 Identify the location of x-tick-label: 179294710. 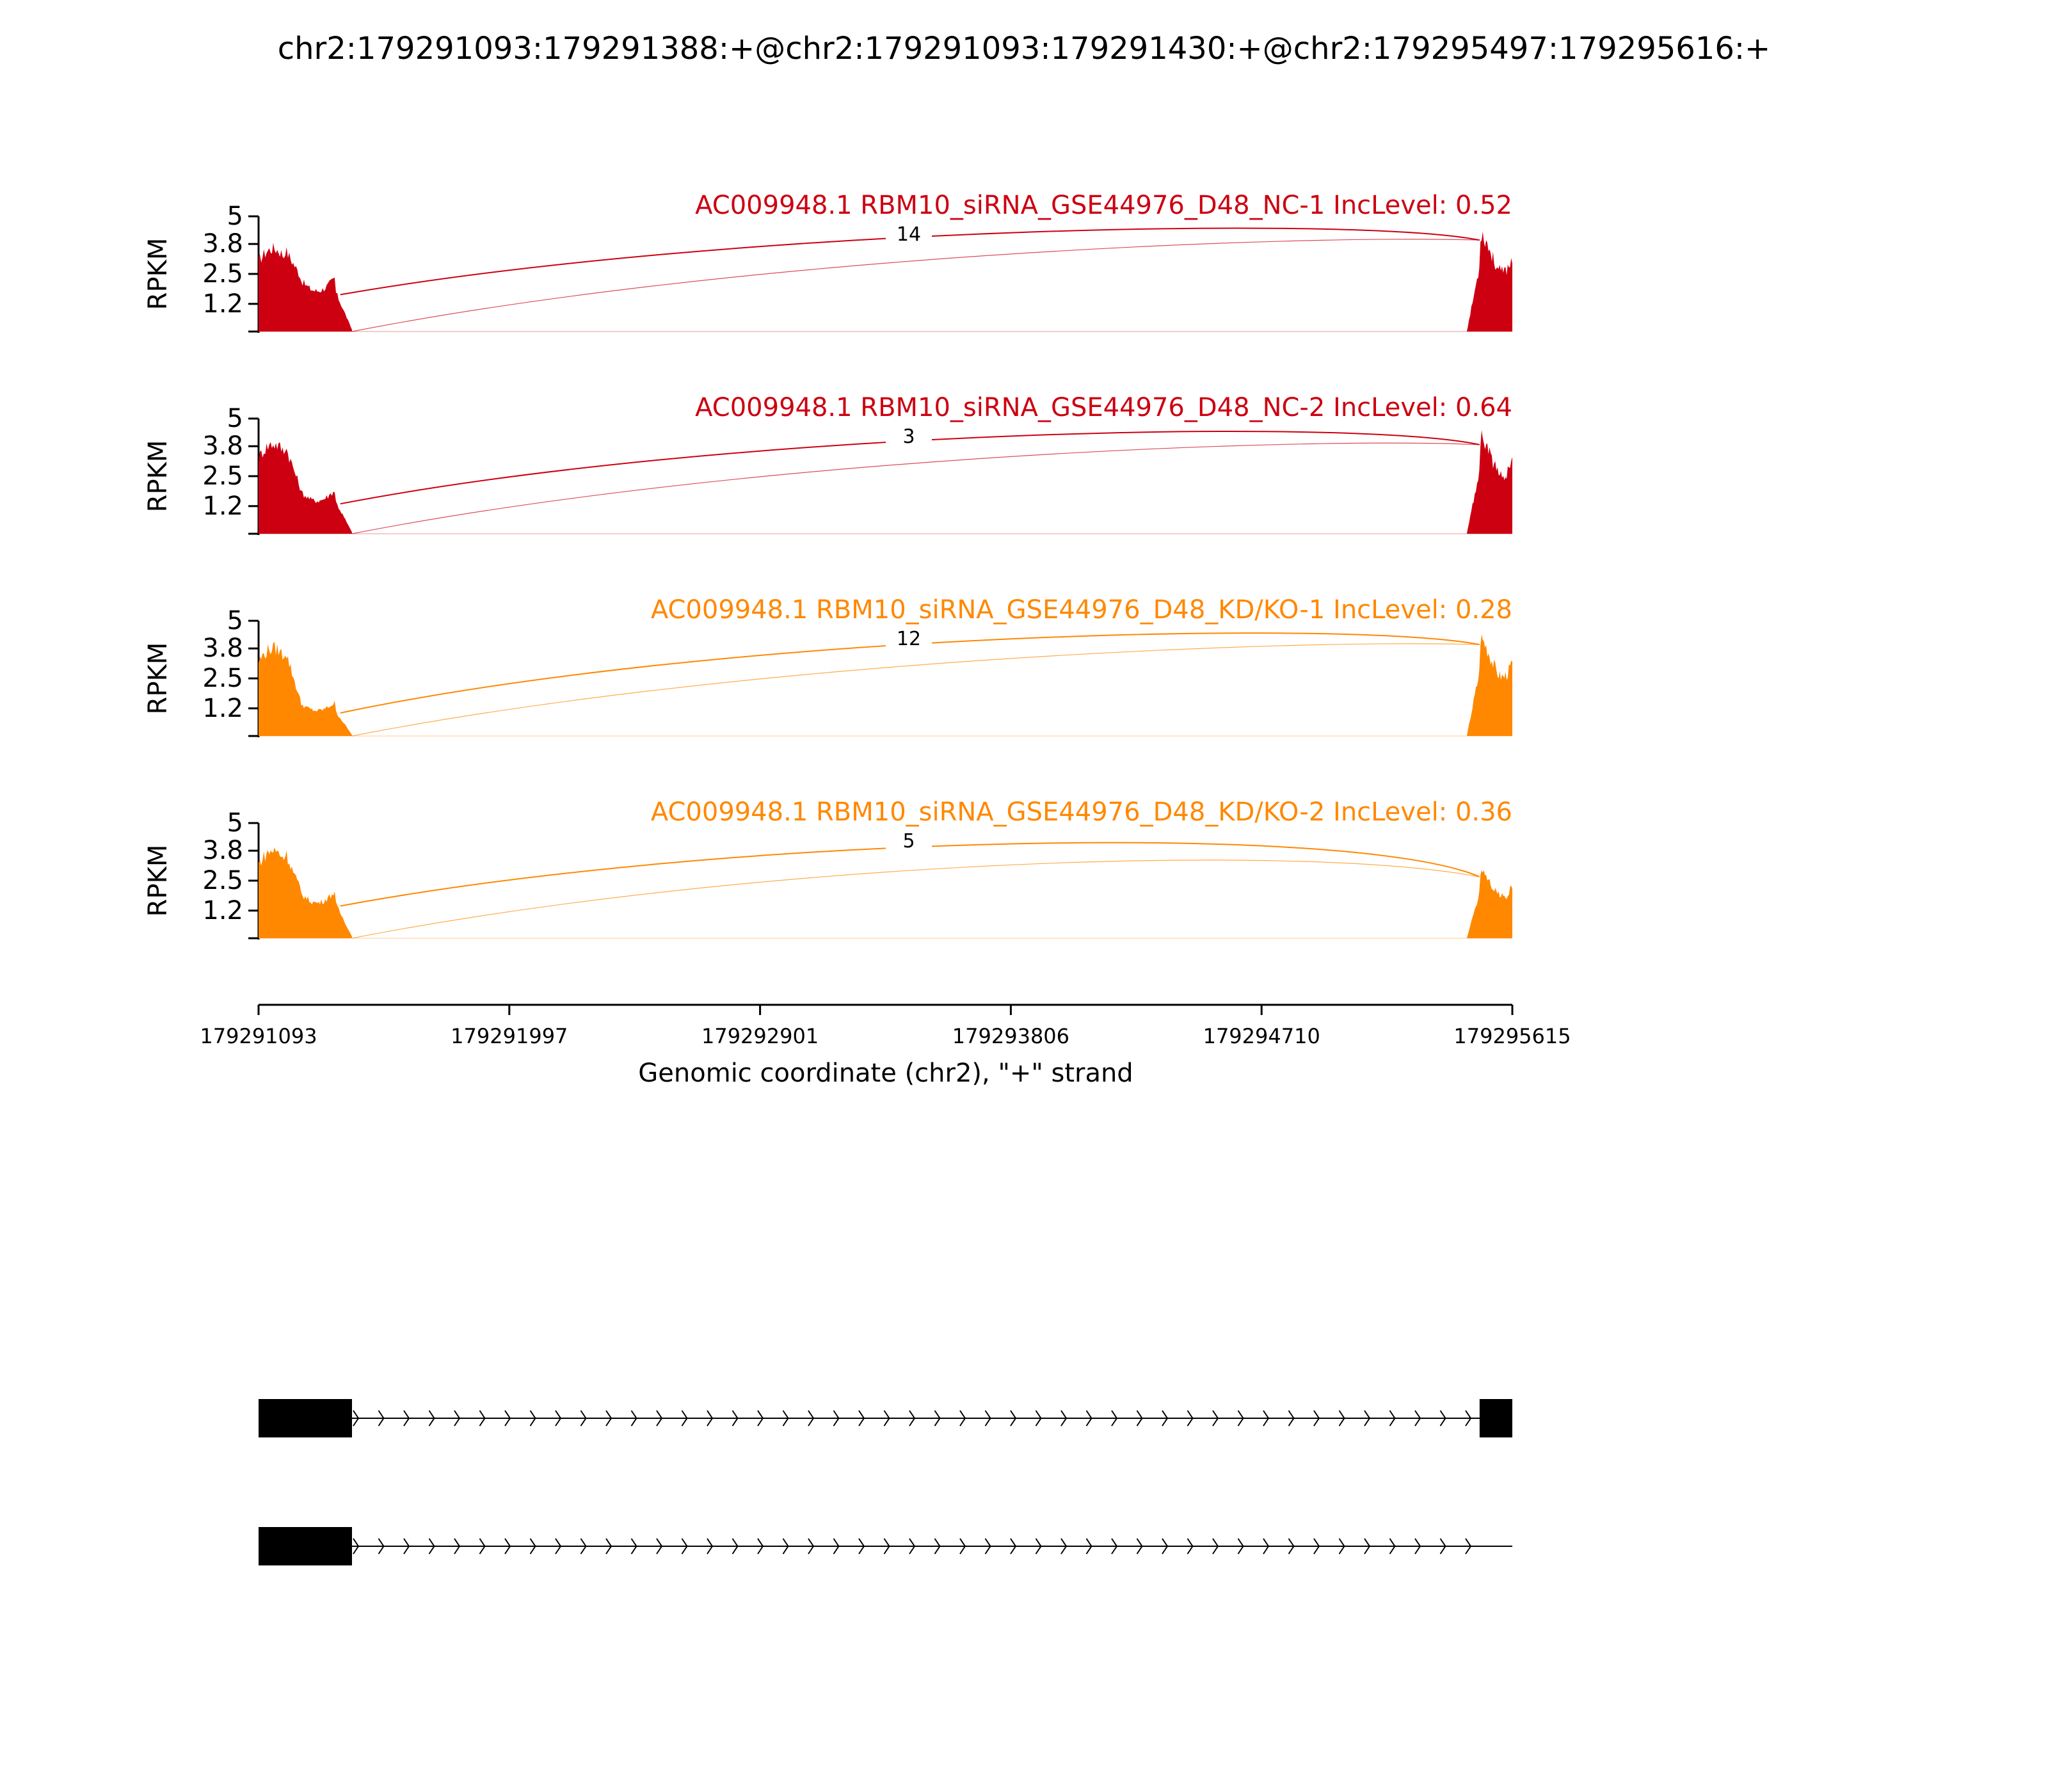
(1261, 1036).